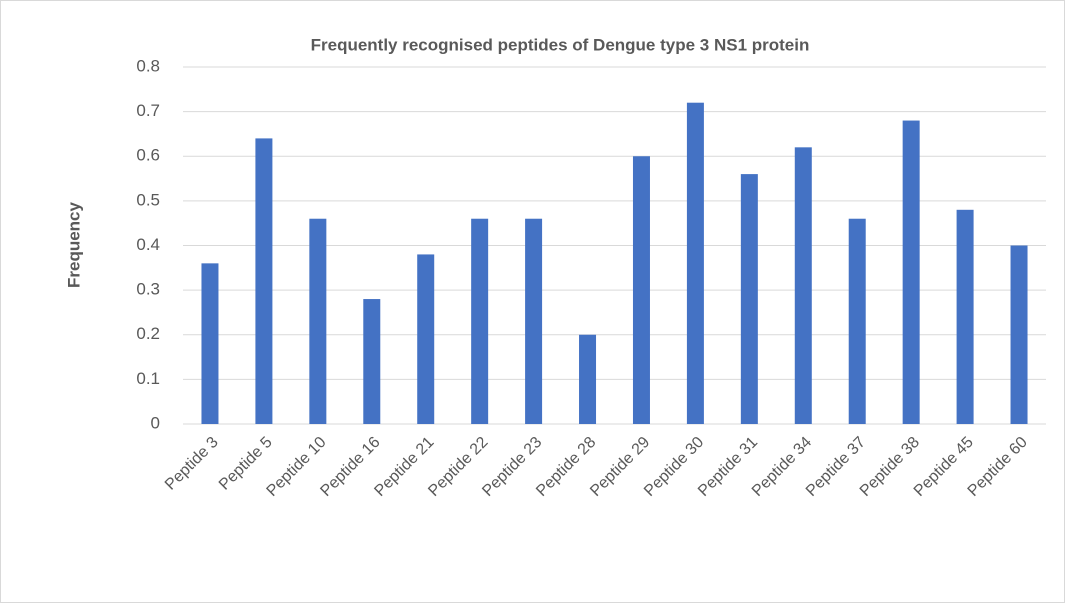  Describe the element at coordinates (148, 199) in the screenshot. I see `y-tick-label: 0.5` at that location.